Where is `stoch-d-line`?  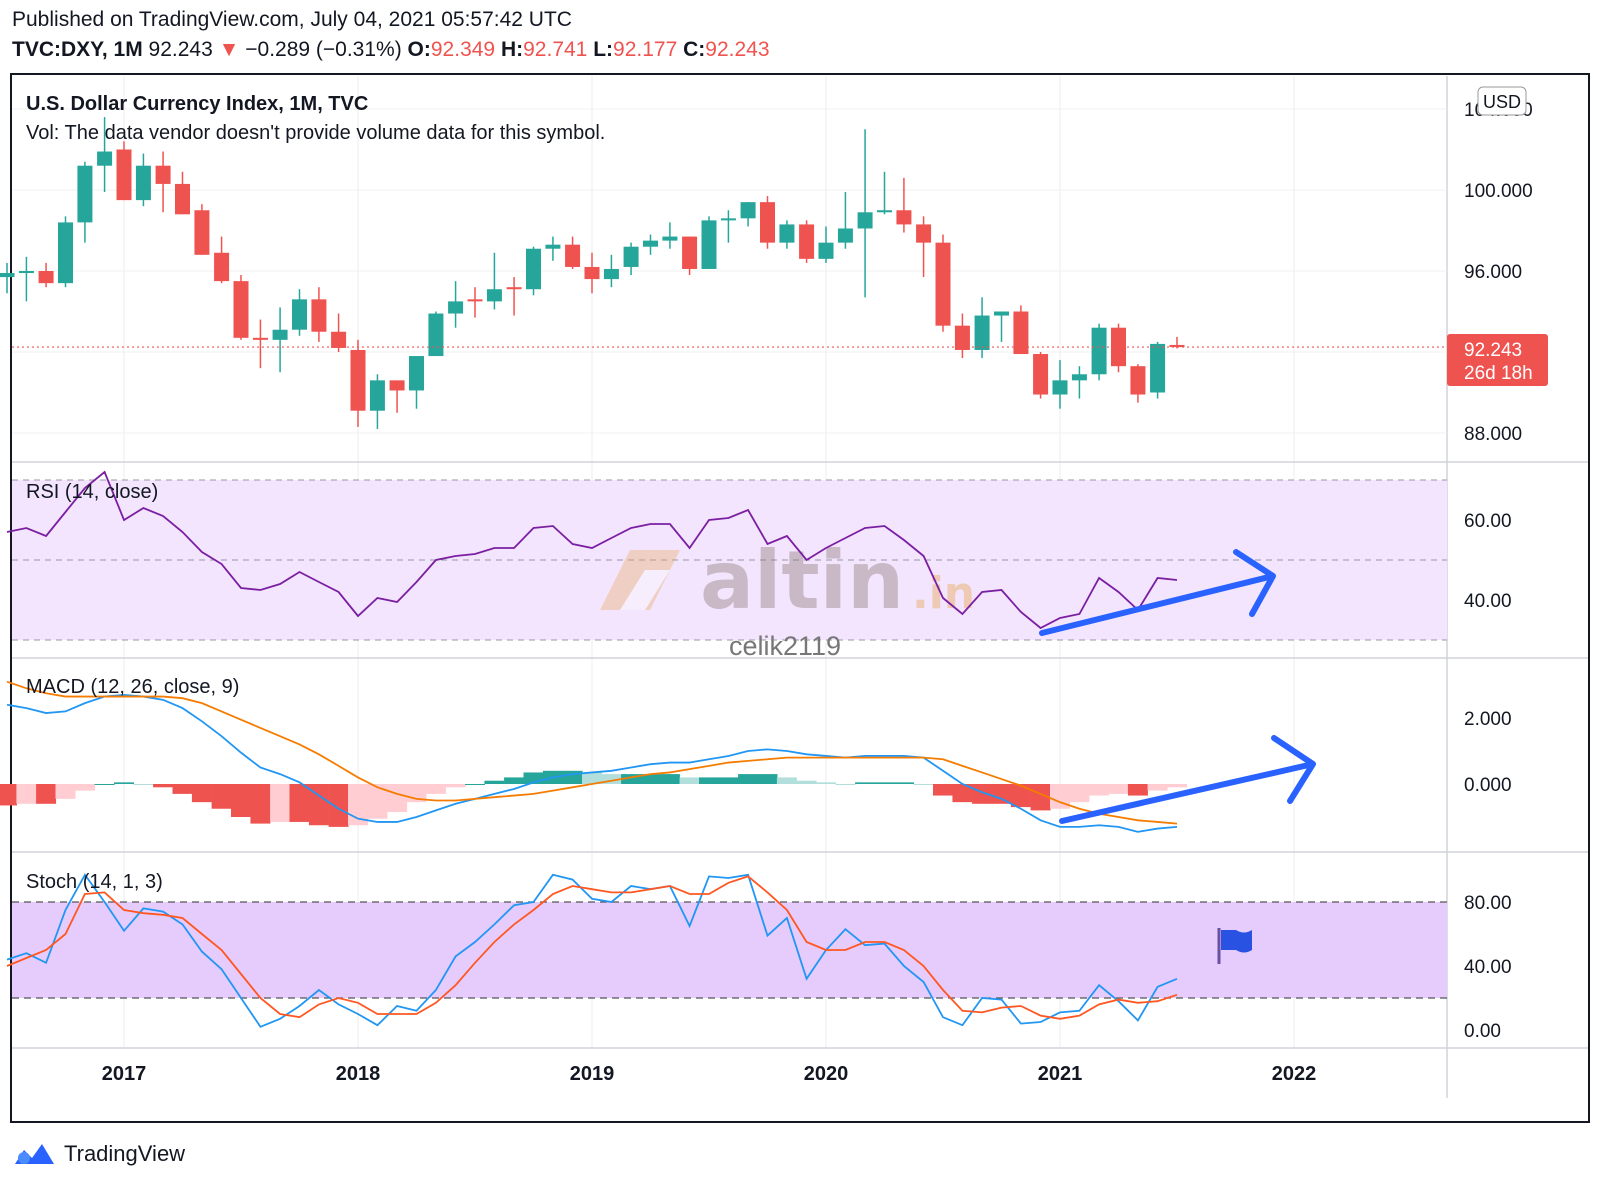
stoch-d-line is located at coordinates (592, 947).